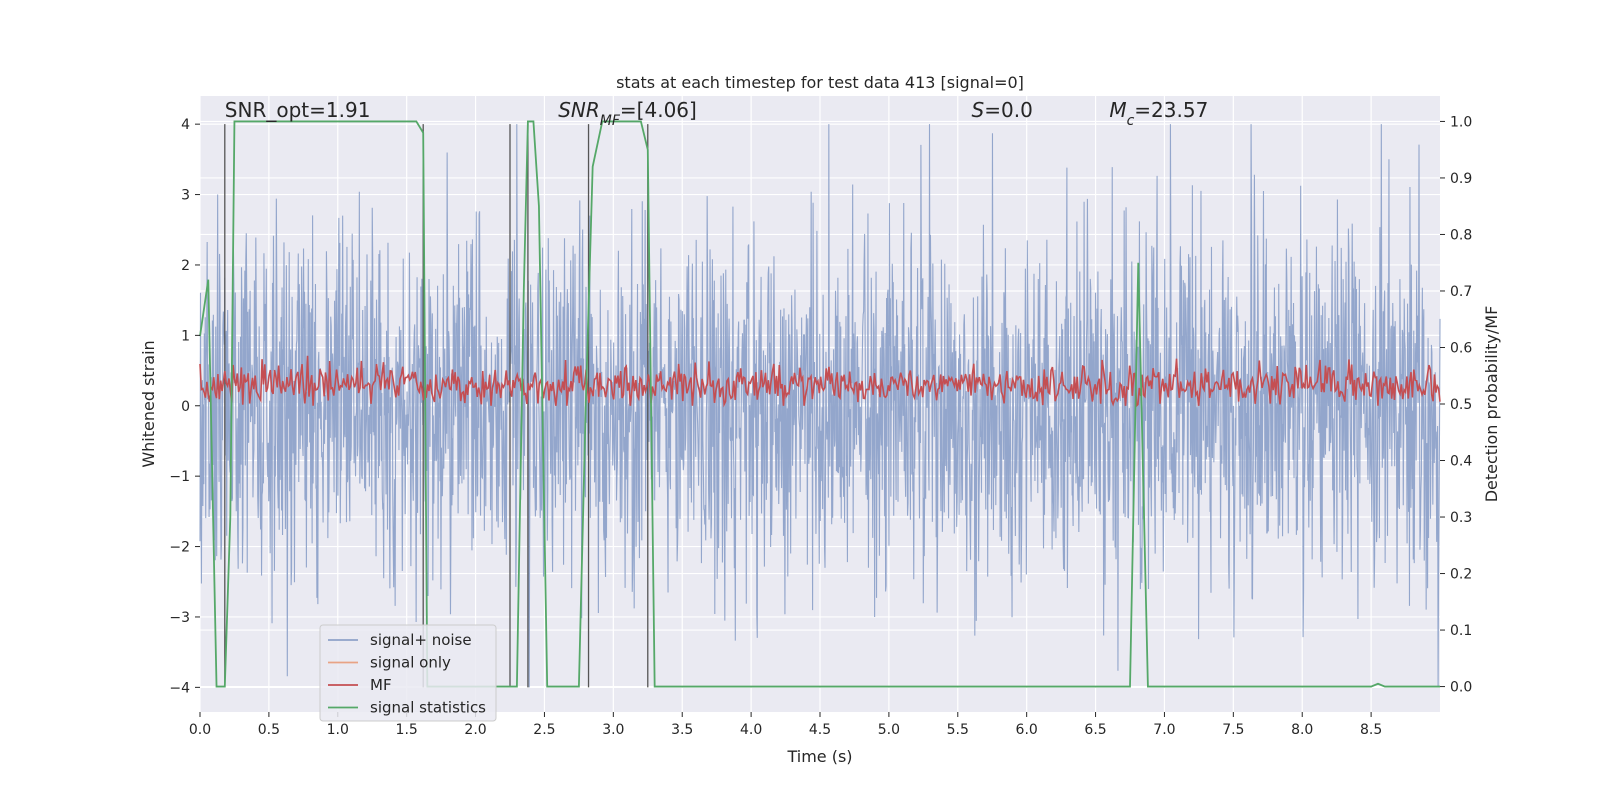 This screenshot has width=1600, height=800. What do you see at coordinates (179, 477) in the screenshot?
I see `y-tick-label: −1` at bounding box center [179, 477].